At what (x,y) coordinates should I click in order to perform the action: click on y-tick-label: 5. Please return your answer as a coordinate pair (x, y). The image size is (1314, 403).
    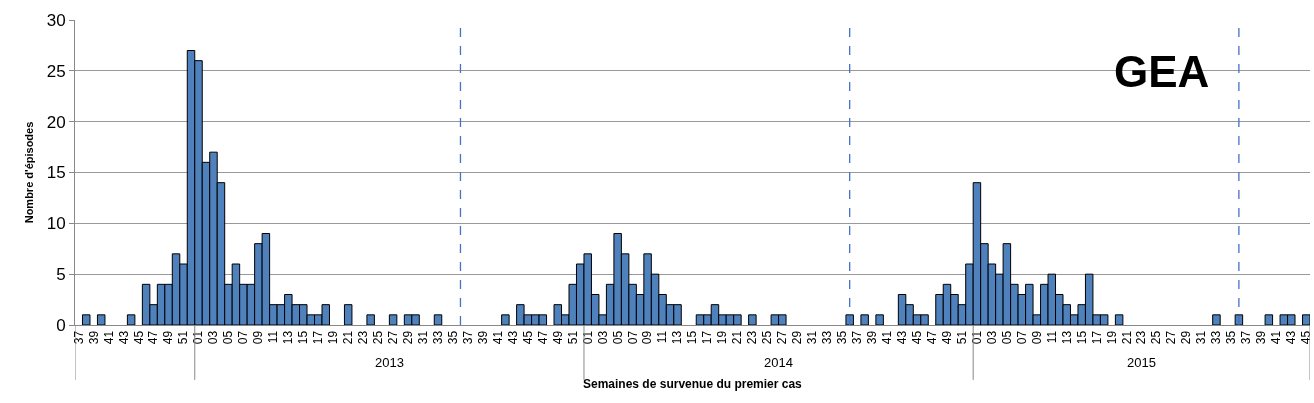
    Looking at the image, I should click on (61, 275).